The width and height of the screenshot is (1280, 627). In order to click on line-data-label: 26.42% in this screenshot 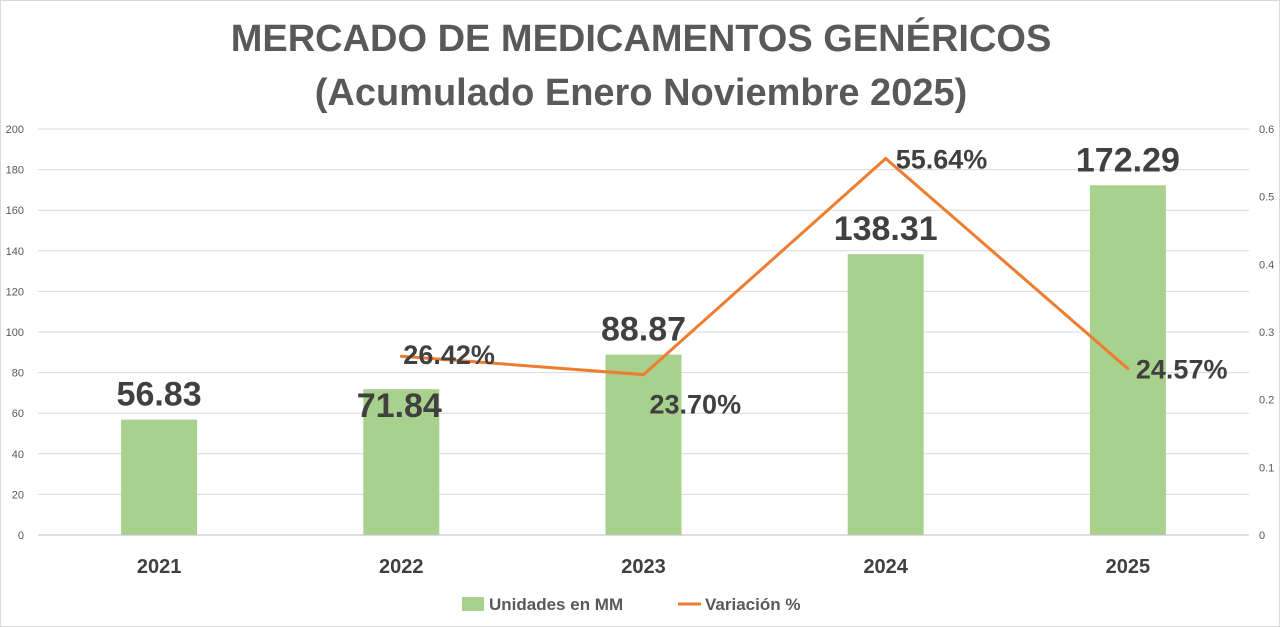, I will do `click(449, 355)`.